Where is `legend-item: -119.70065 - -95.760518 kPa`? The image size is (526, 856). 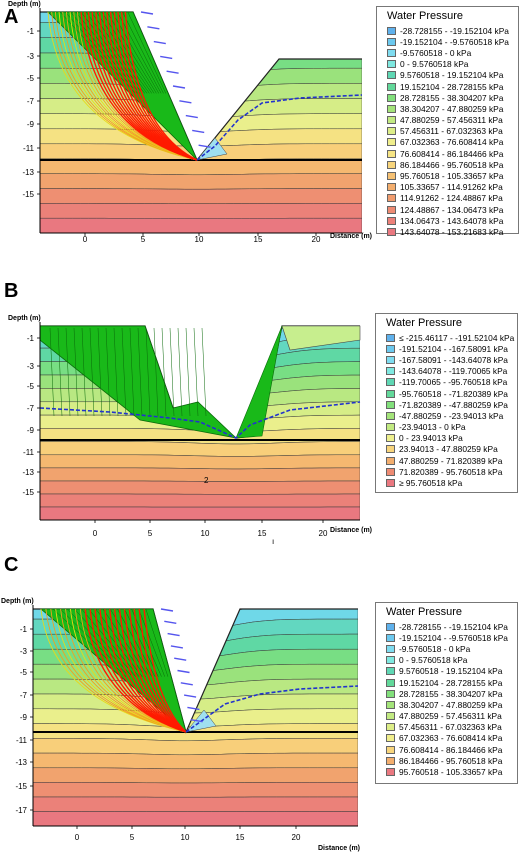 legend-item: -119.70065 - -95.760518 kPa is located at coordinates (446, 382).